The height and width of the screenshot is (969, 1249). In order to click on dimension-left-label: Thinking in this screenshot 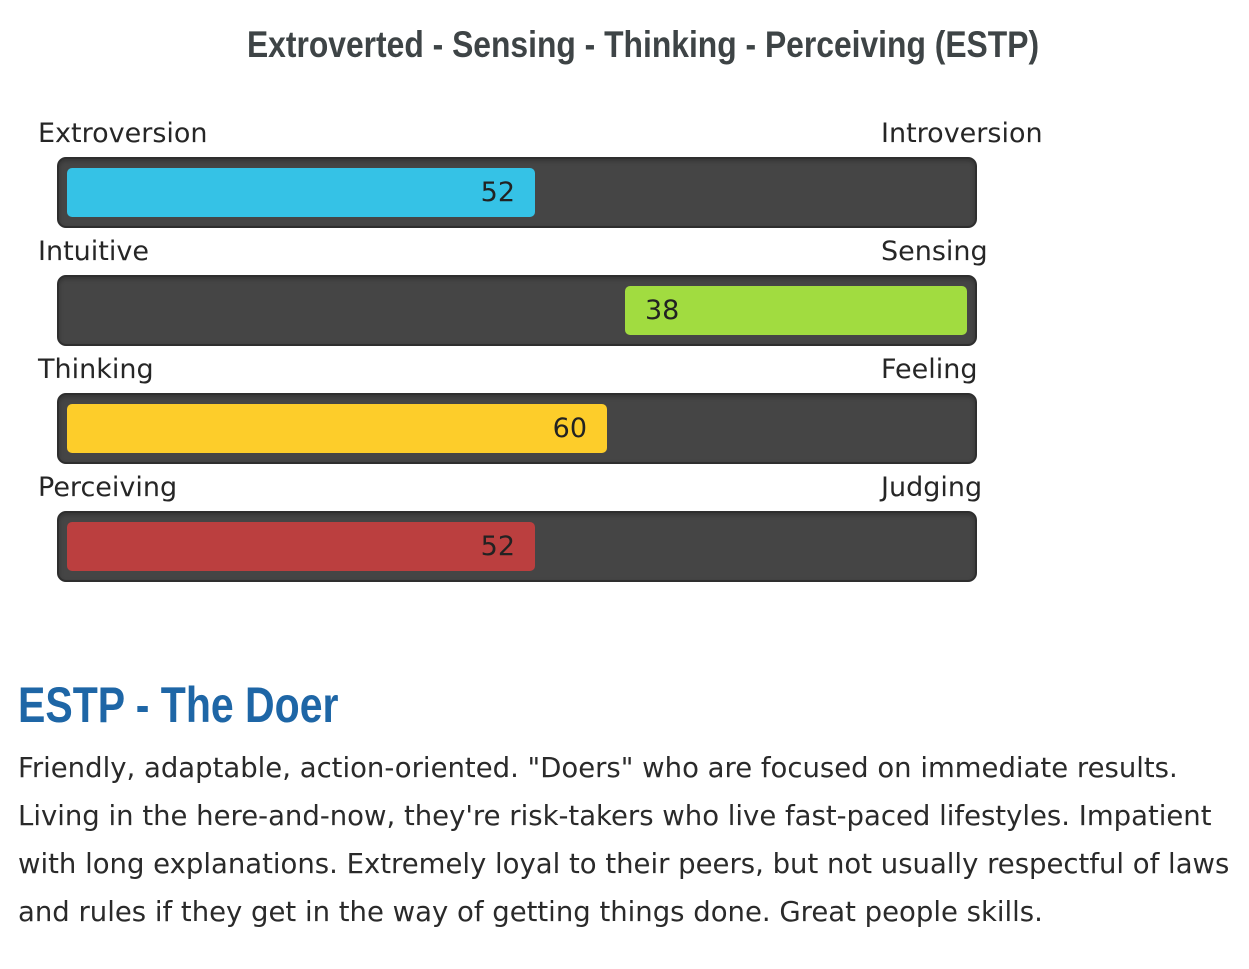, I will do `click(96, 369)`.